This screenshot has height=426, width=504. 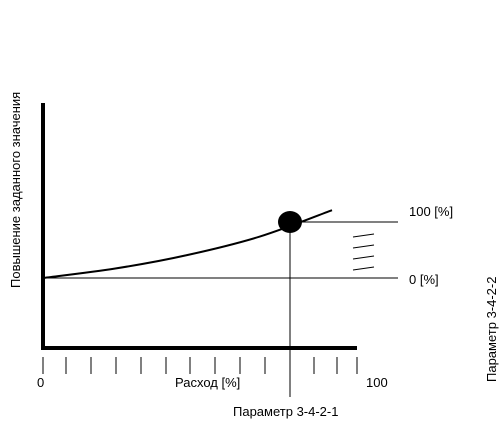 What do you see at coordinates (200, 365) in the screenshot?
I see `x-scale-ticks` at bounding box center [200, 365].